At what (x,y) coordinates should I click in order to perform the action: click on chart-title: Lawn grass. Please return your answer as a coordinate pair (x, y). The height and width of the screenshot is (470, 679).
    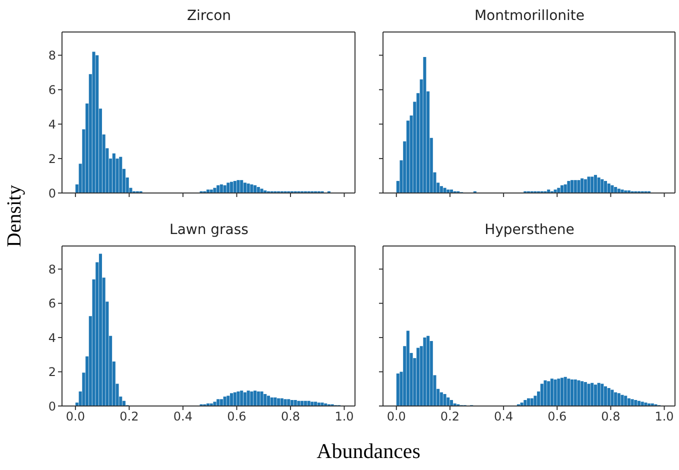
    Looking at the image, I should click on (209, 230).